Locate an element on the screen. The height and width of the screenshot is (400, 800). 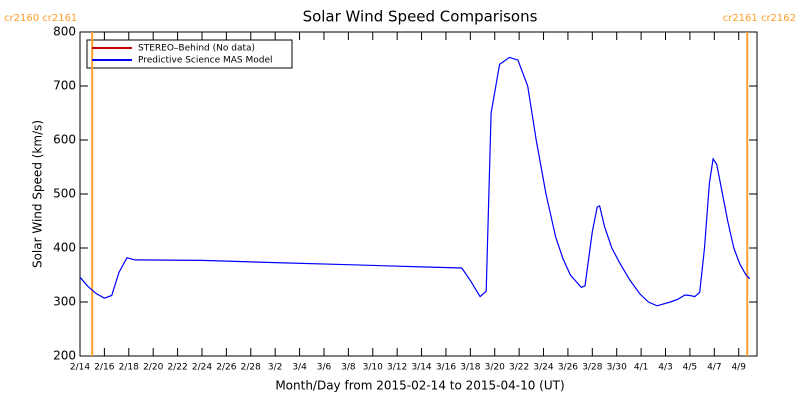
x-tick-label: 2/18 is located at coordinates (129, 368).